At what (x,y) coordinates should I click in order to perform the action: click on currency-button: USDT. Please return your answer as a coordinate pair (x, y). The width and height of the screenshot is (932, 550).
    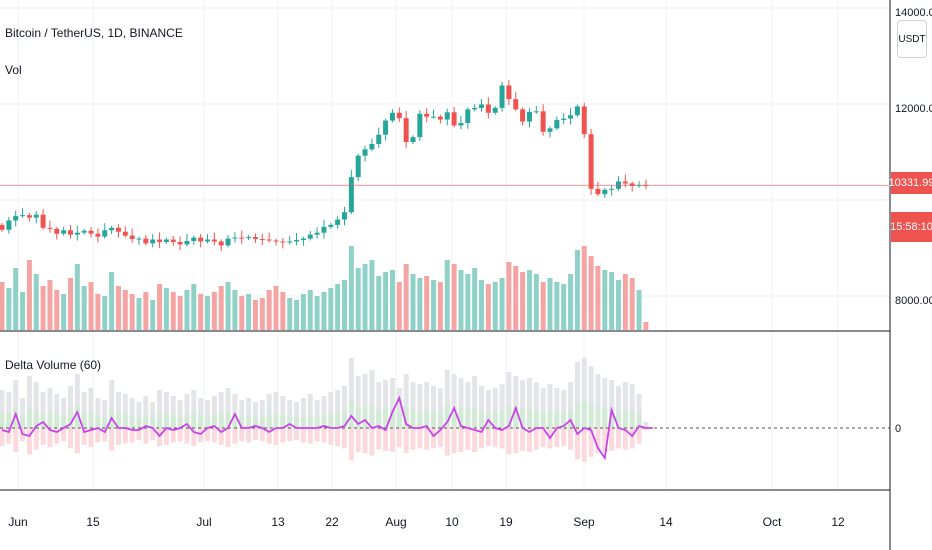
    Looking at the image, I should click on (912, 39).